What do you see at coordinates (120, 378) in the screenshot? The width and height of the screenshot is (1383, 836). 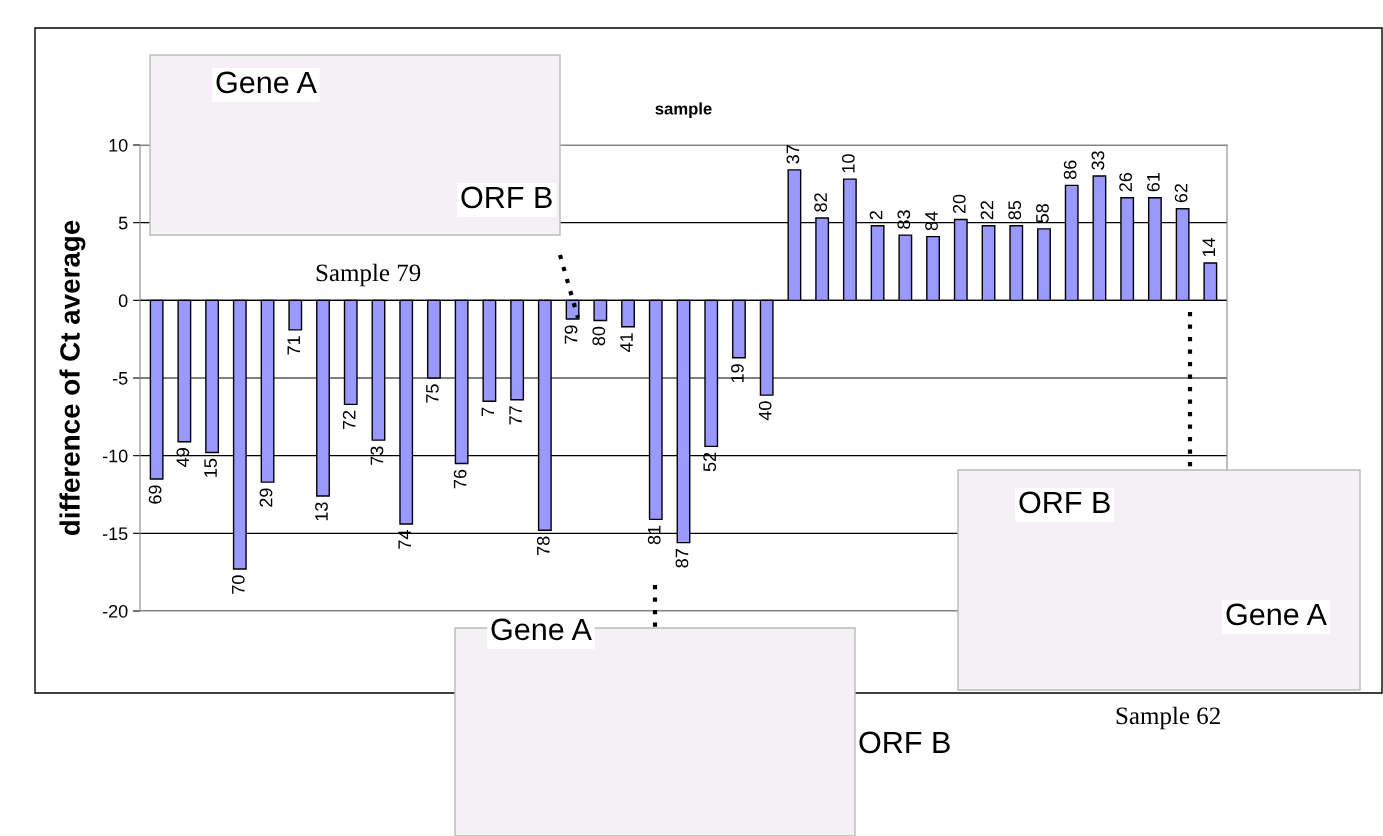 I see `y-tick-label: -5` at bounding box center [120, 378].